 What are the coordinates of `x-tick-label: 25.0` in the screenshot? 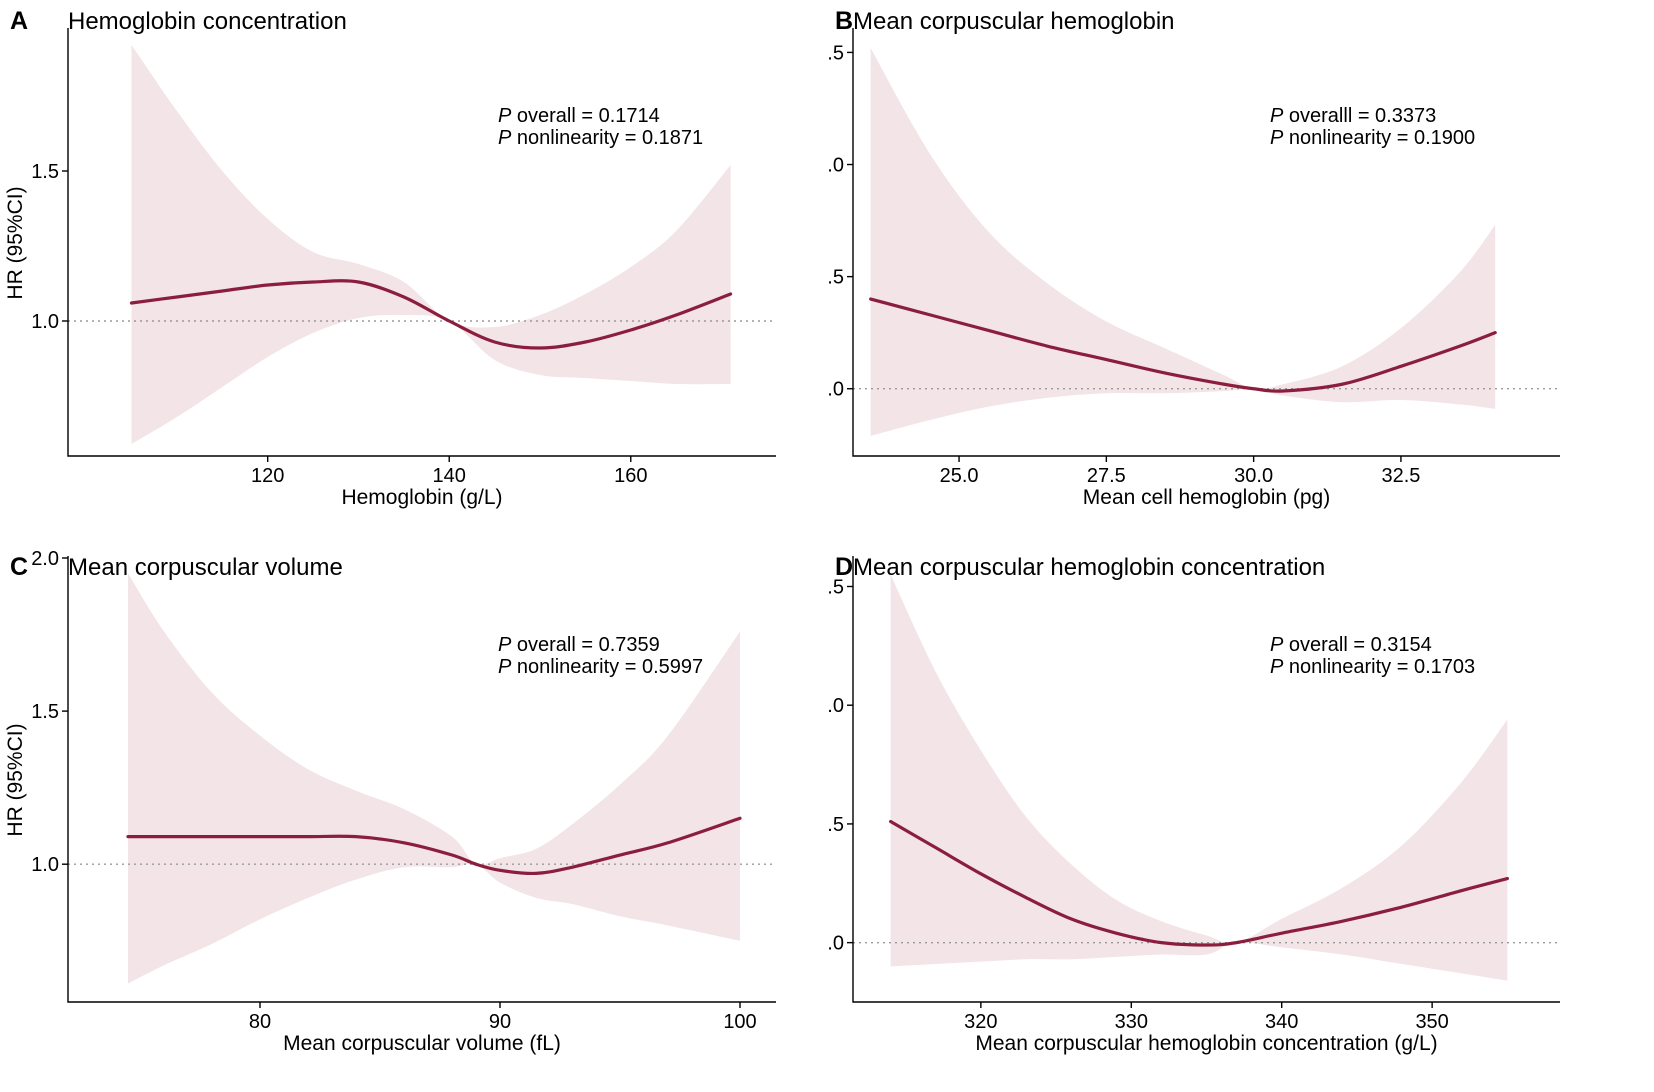 It's located at (959, 476).